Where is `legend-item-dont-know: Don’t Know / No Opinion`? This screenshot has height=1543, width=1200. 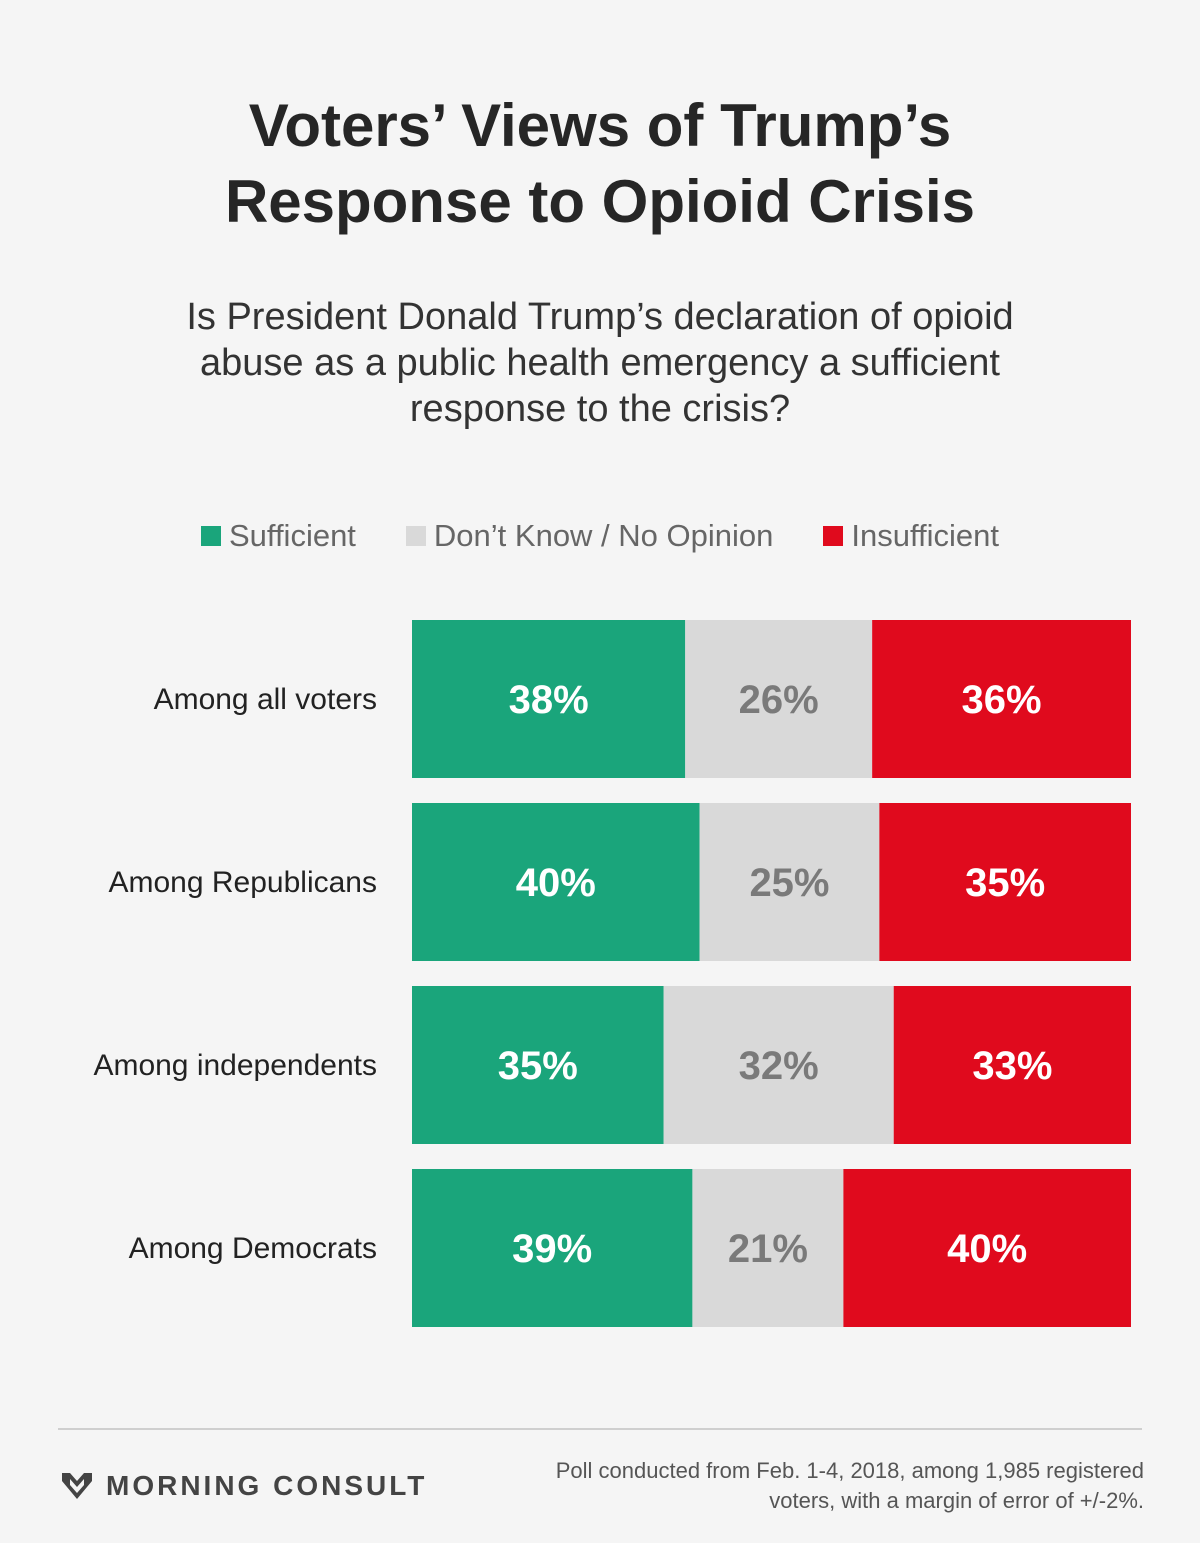
legend-item-dont-know: Don’t Know / No Opinion is located at coordinates (589, 536).